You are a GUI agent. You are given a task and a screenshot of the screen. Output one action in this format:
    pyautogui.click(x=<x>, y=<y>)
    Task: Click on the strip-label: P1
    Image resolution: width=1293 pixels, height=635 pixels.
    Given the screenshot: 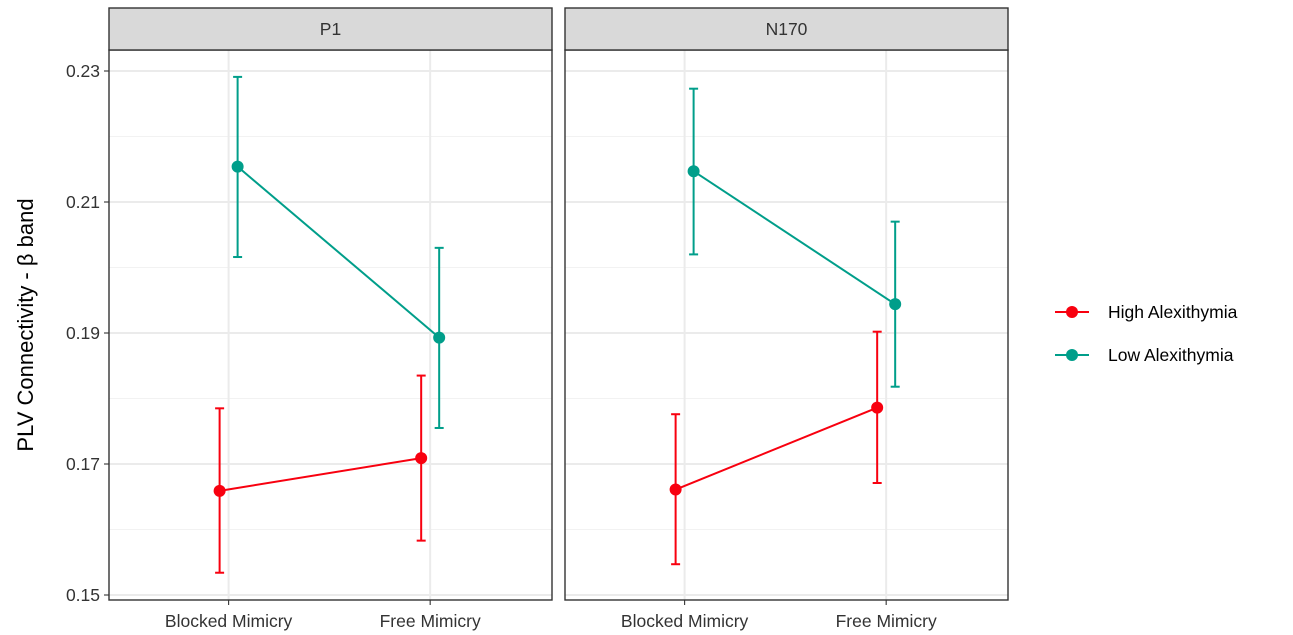 What is the action you would take?
    pyautogui.click(x=330, y=29)
    